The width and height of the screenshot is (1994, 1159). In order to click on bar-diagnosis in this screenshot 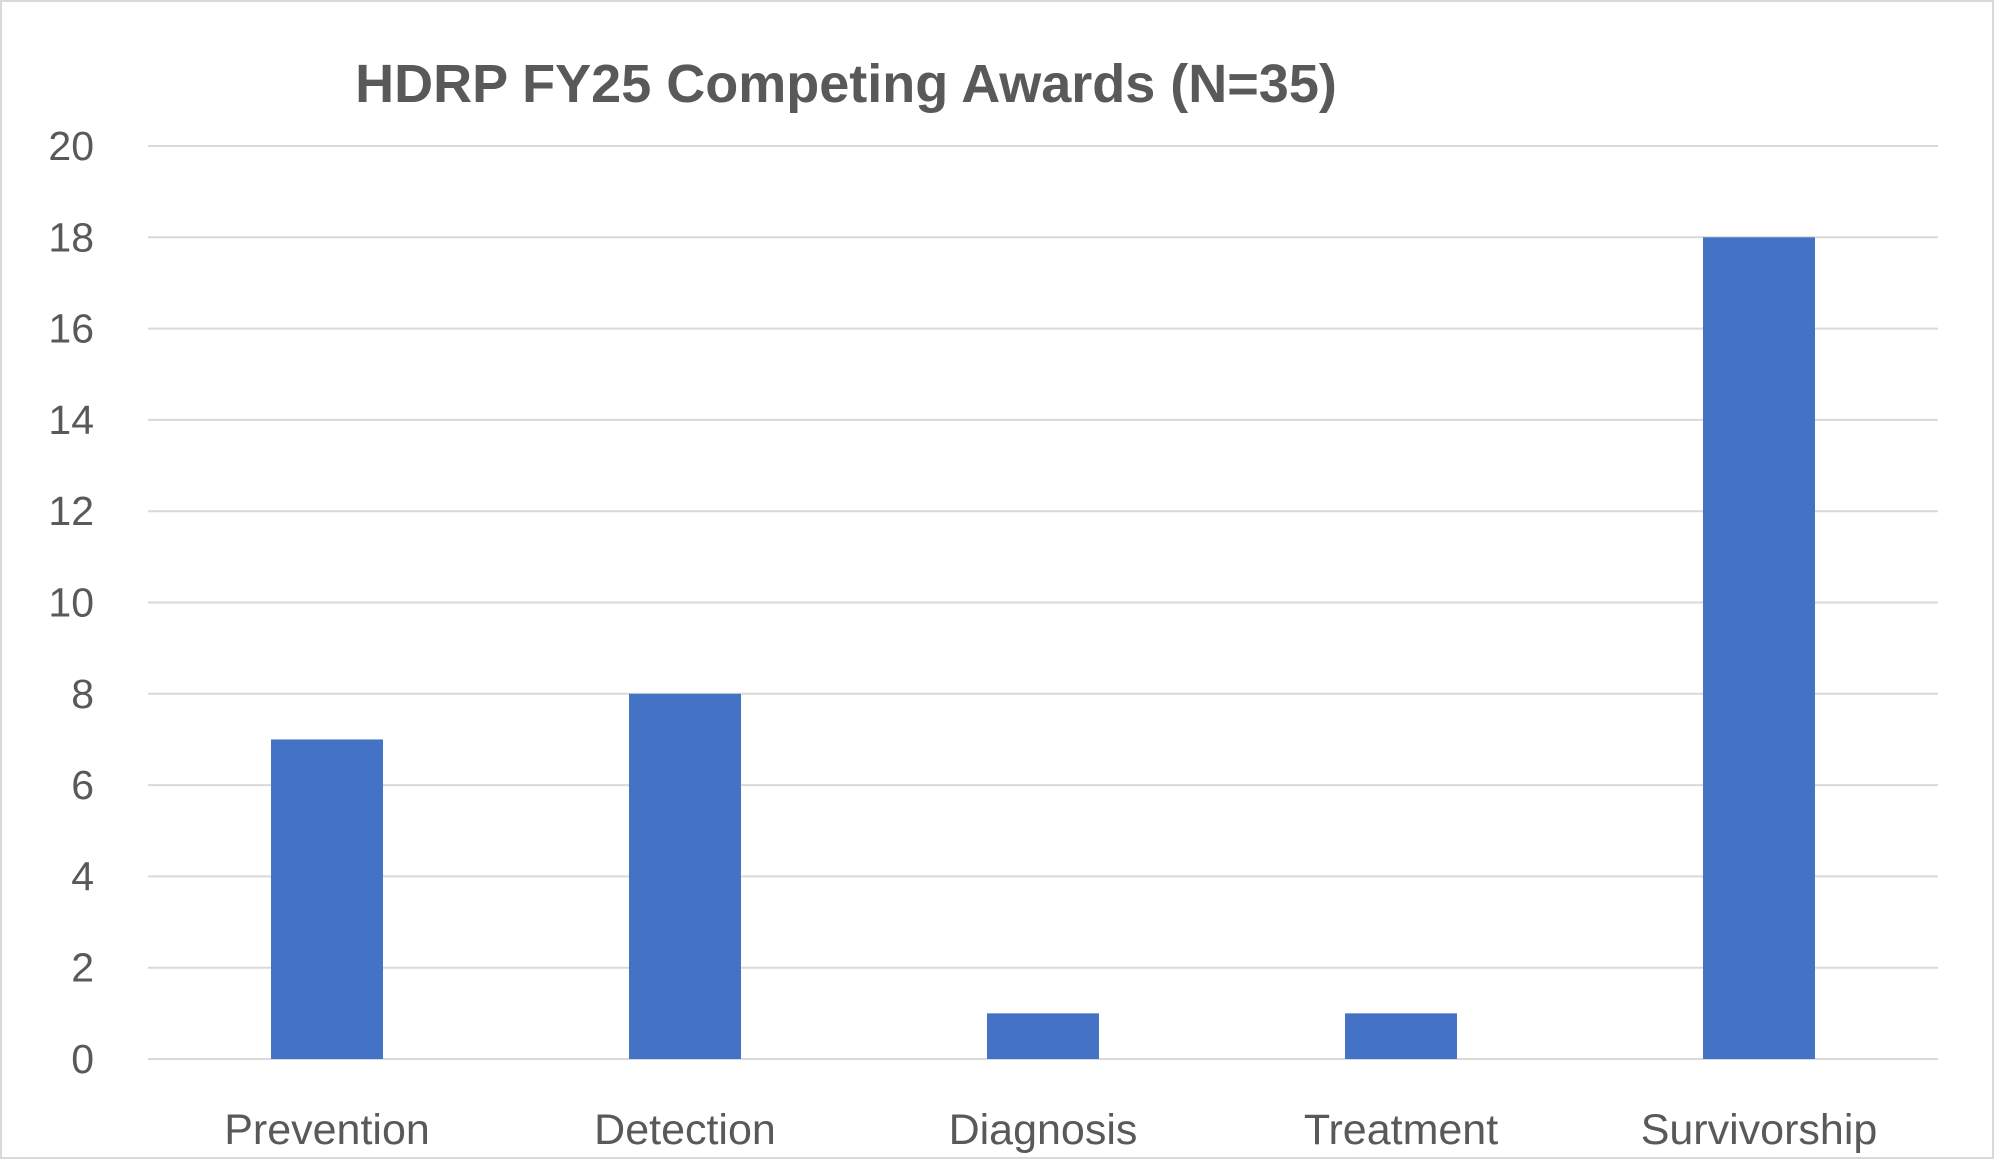, I will do `click(1043, 1036)`.